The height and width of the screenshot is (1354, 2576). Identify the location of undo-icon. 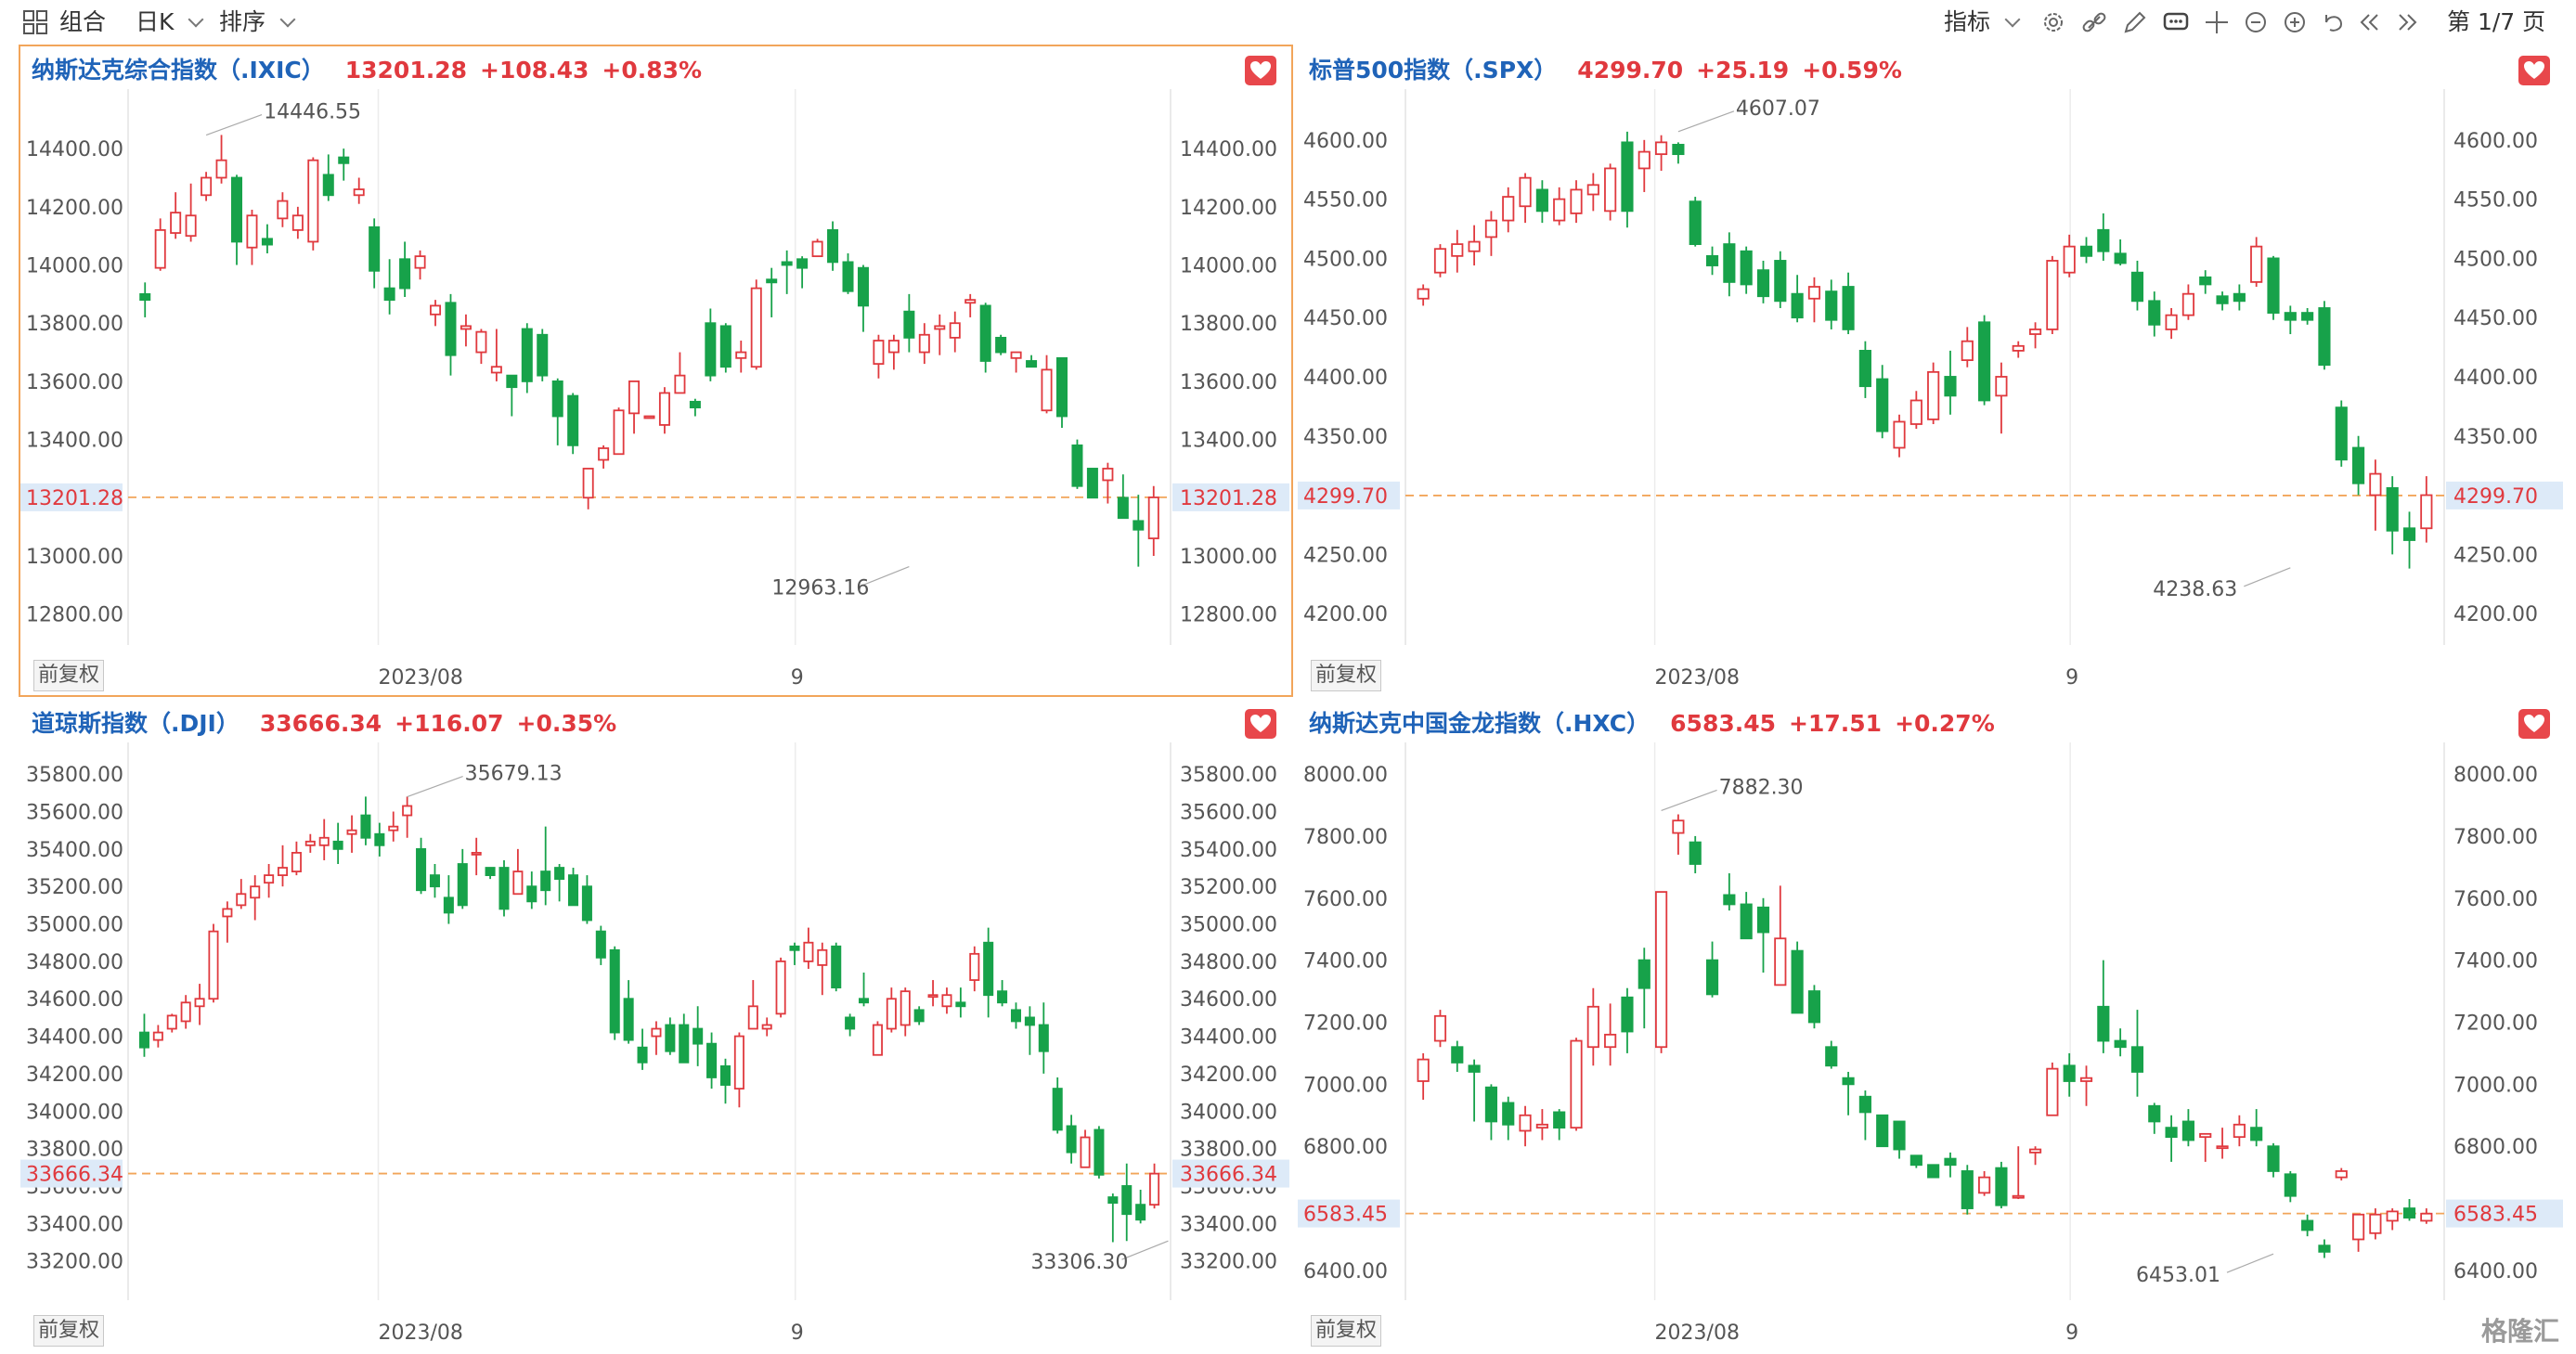
(2334, 22).